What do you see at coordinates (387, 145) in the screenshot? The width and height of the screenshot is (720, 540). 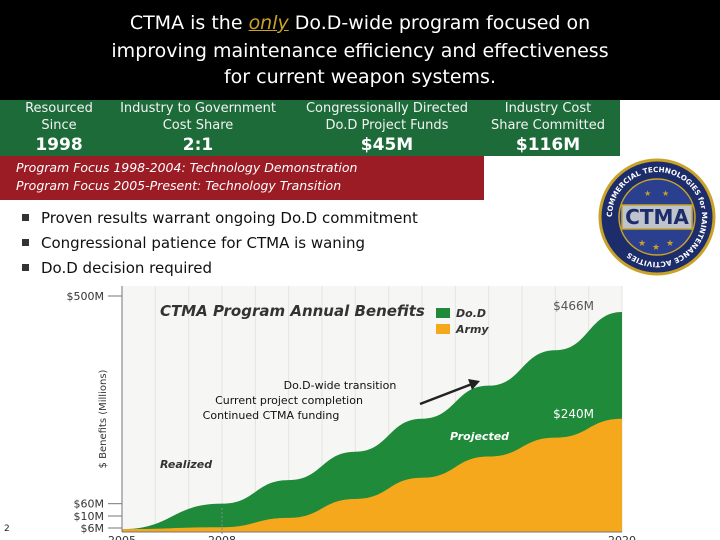 I see `stat-value: $45M` at bounding box center [387, 145].